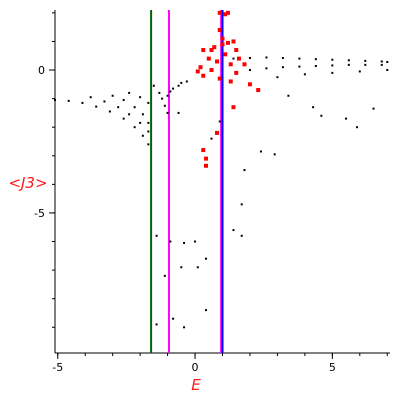  I want to click on y-axis-title: <J3>, so click(27, 183).